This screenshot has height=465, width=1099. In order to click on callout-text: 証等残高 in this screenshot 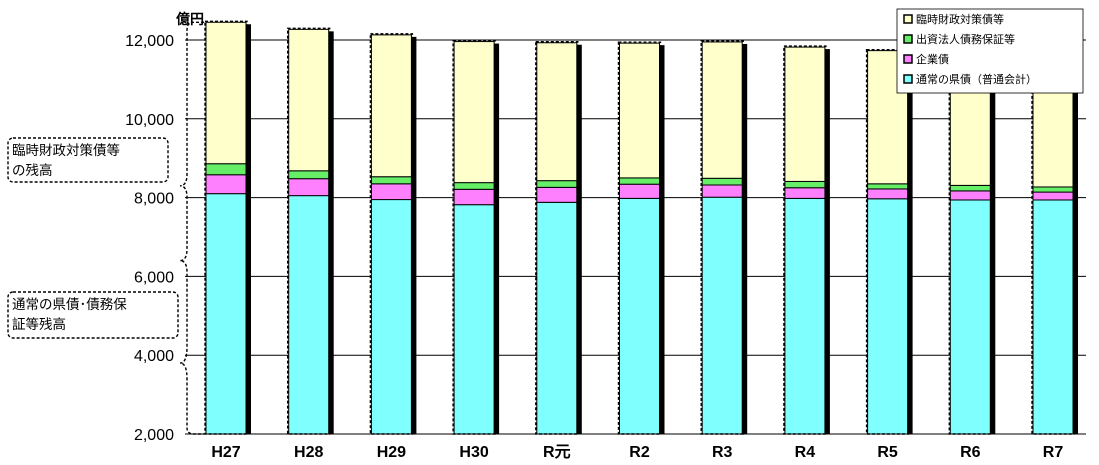, I will do `click(39, 324)`.